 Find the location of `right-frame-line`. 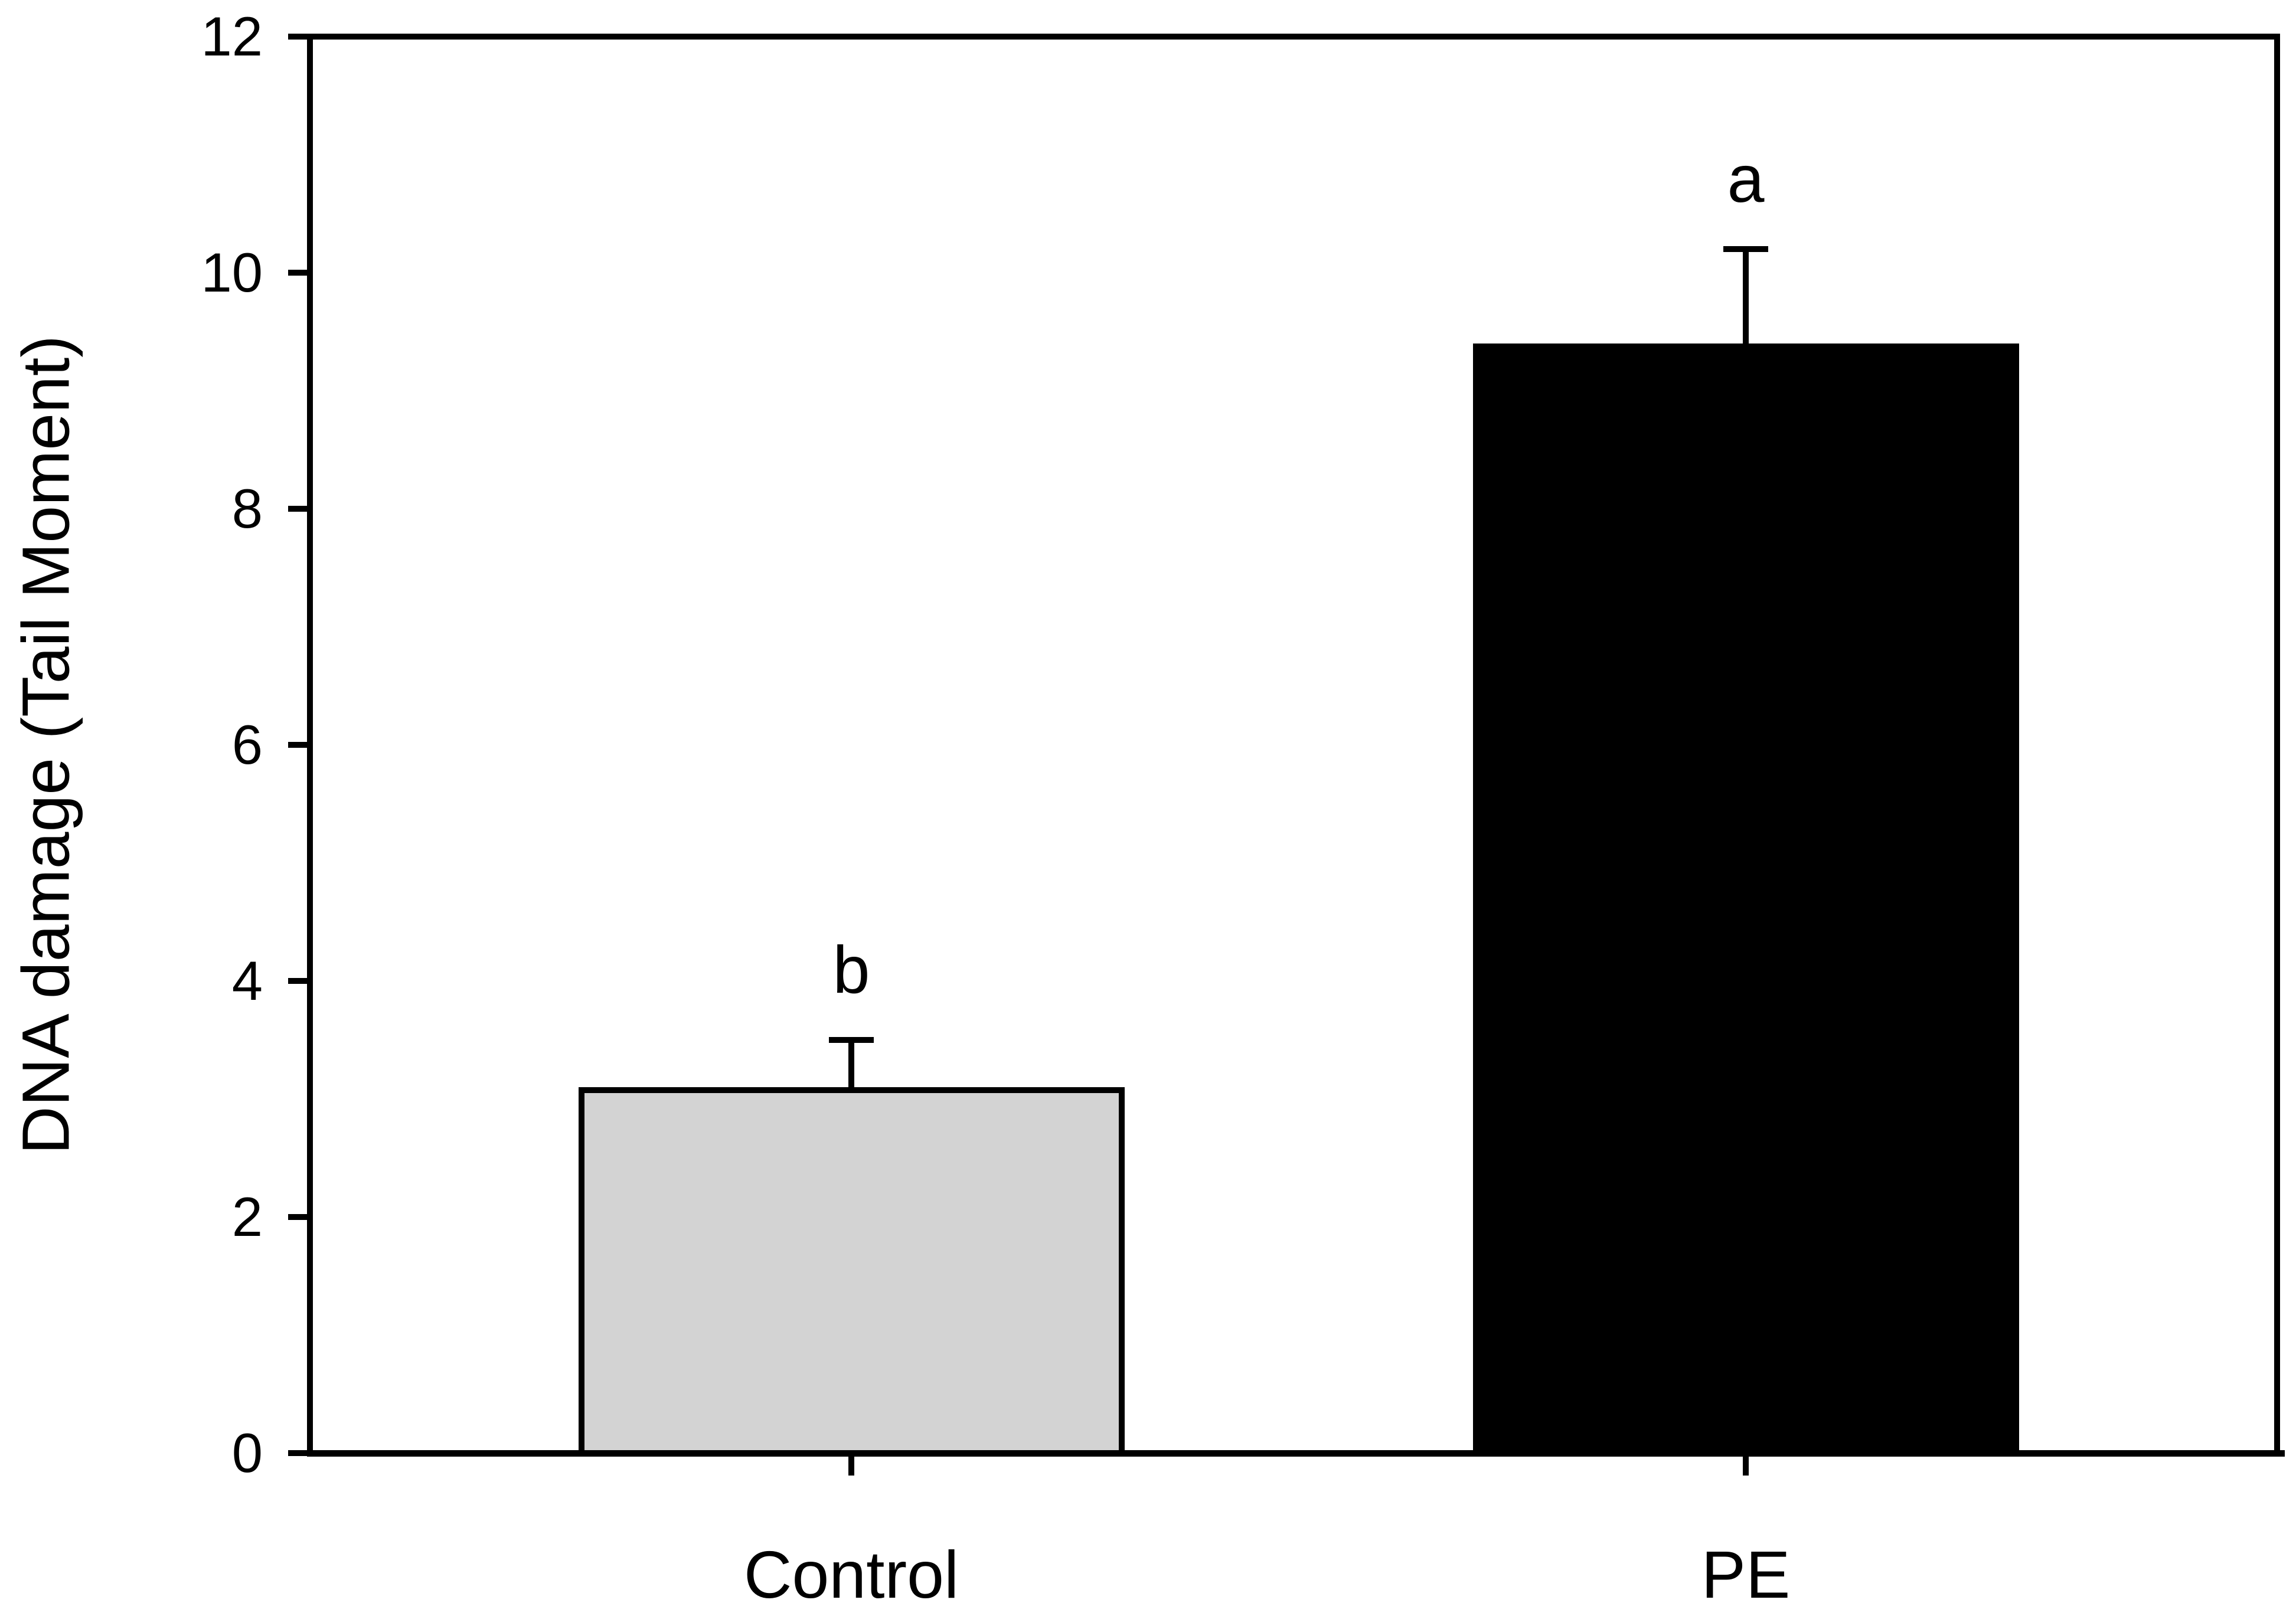

right-frame-line is located at coordinates (2277, 745).